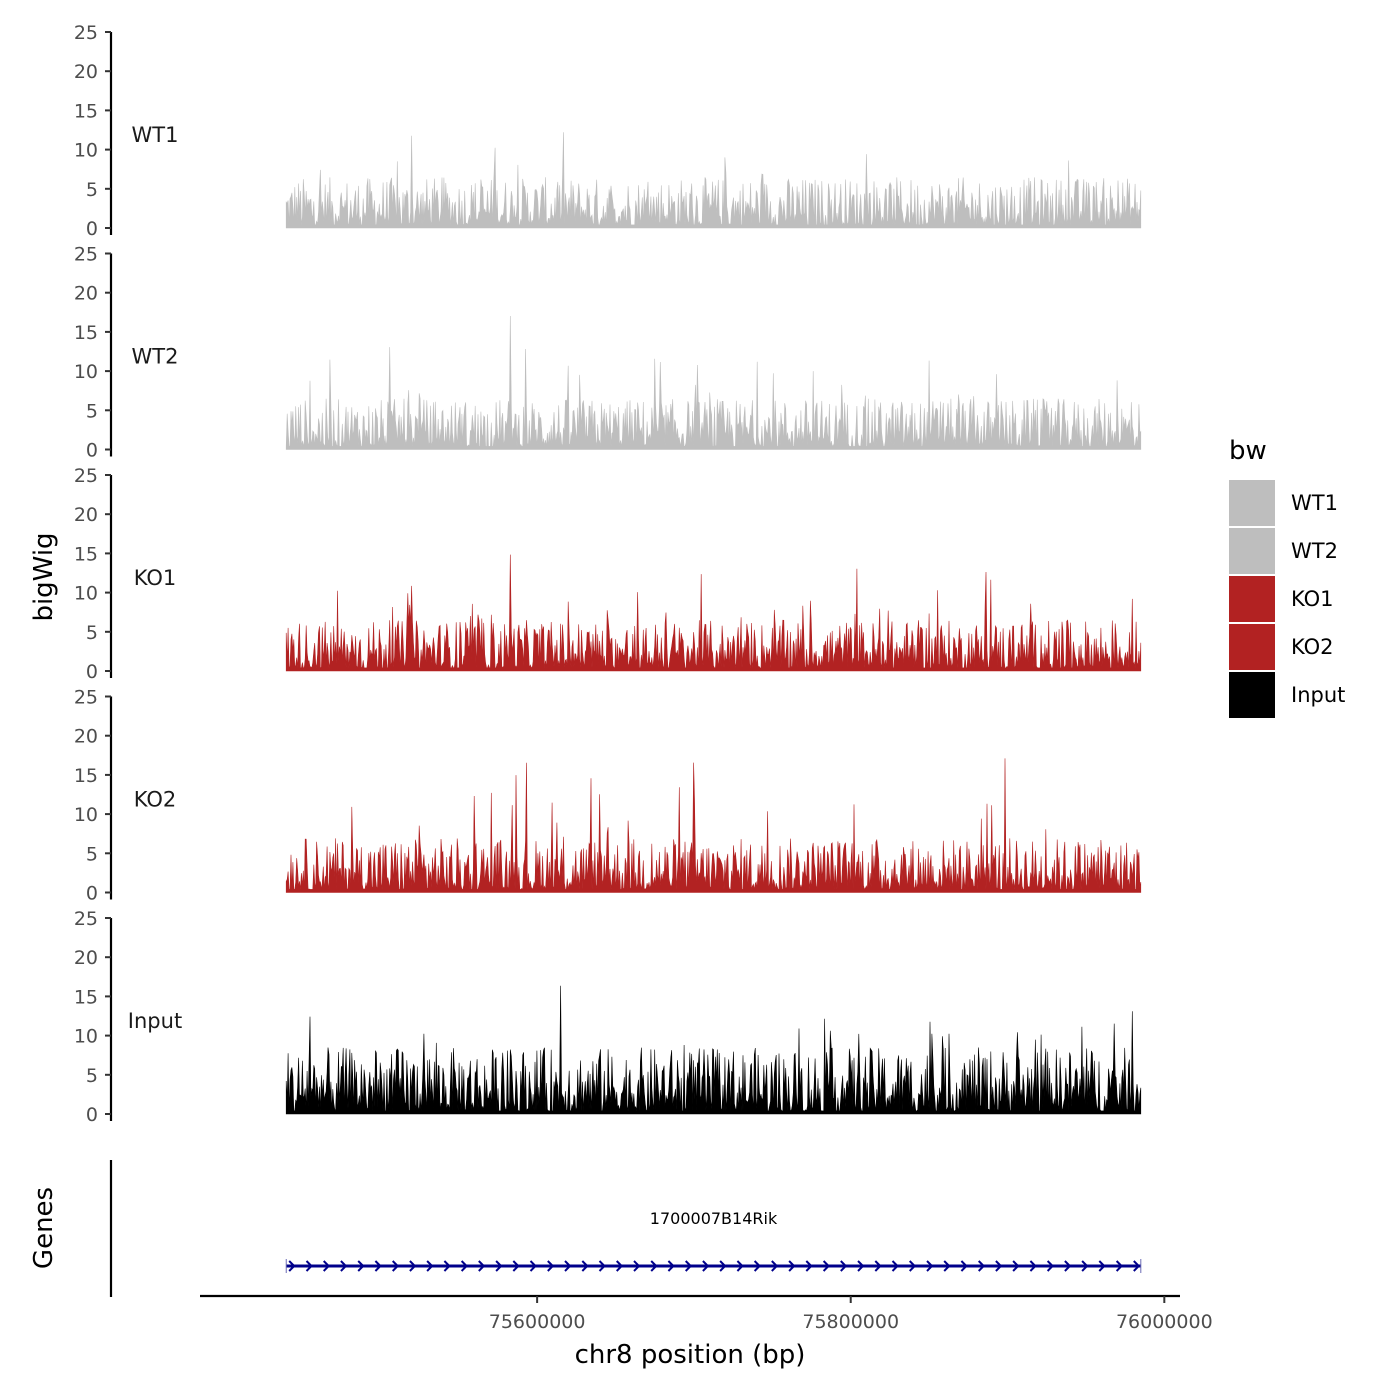 This screenshot has height=1400, width=1400. I want to click on y-tick-label-wt1-15: 15, so click(86, 111).